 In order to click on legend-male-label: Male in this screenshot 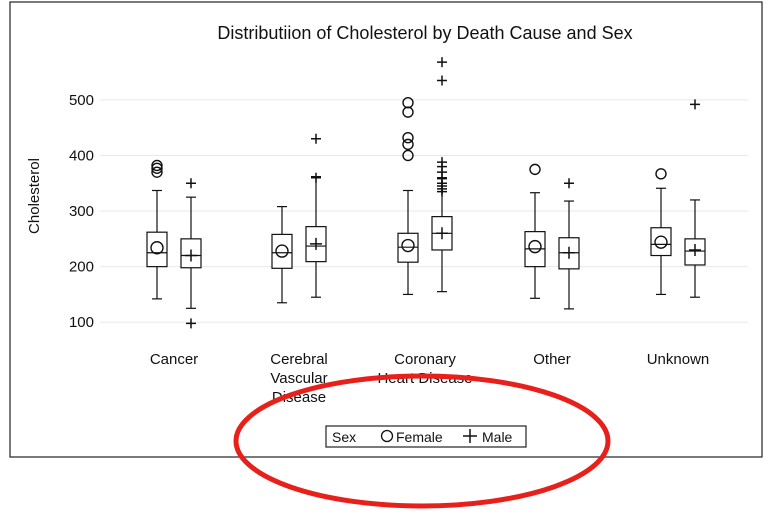, I will do `click(497, 437)`.